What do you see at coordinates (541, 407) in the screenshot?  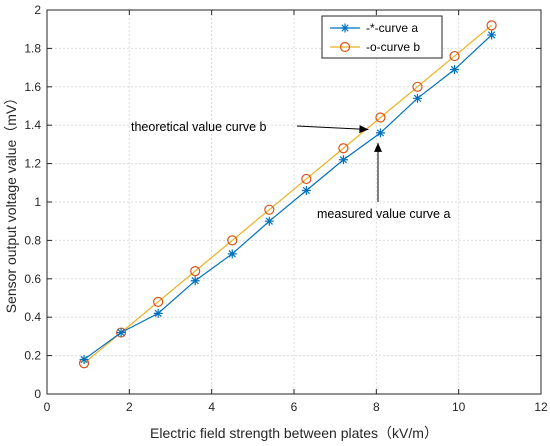 I see `x-tick-label: 12` at bounding box center [541, 407].